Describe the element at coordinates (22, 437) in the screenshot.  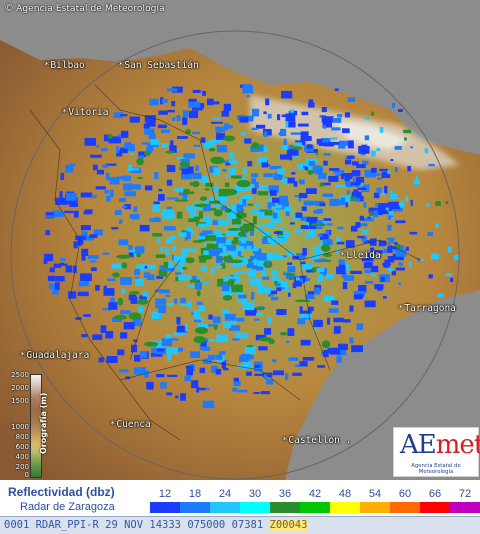
I see `orography-tick: 800` at that location.